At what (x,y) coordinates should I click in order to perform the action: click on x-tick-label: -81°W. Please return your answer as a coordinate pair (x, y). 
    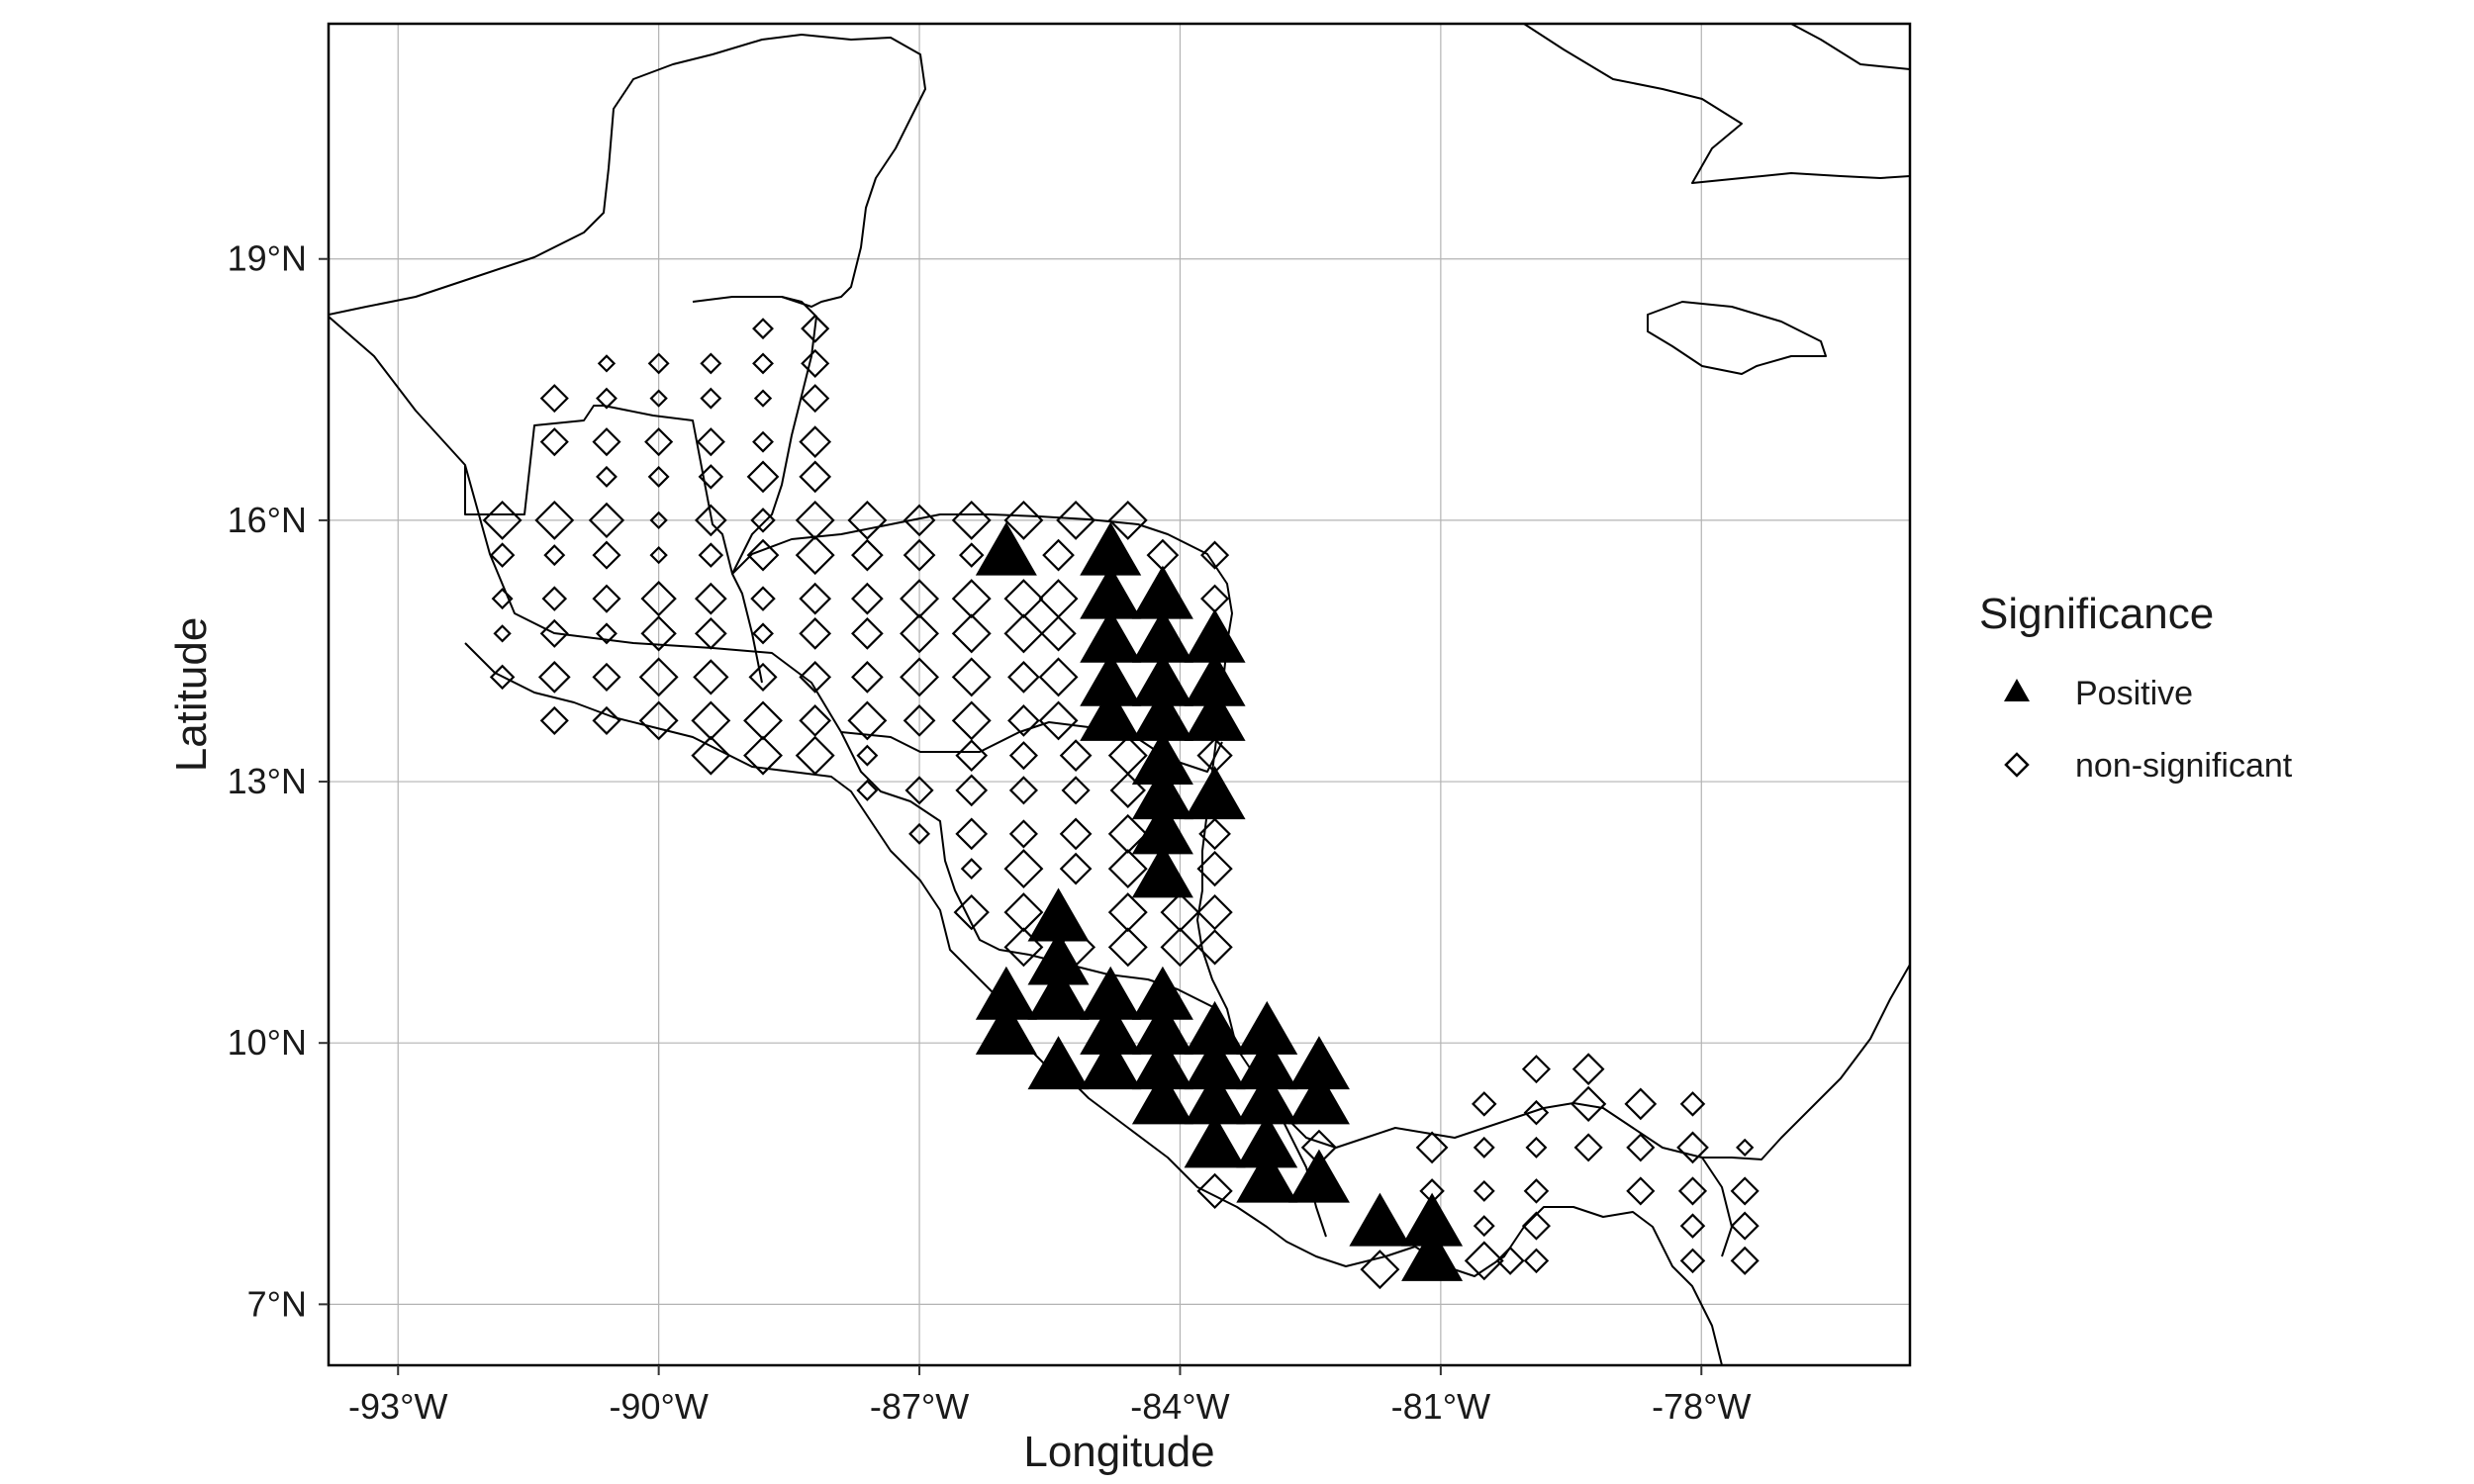
    Looking at the image, I should click on (1440, 1406).